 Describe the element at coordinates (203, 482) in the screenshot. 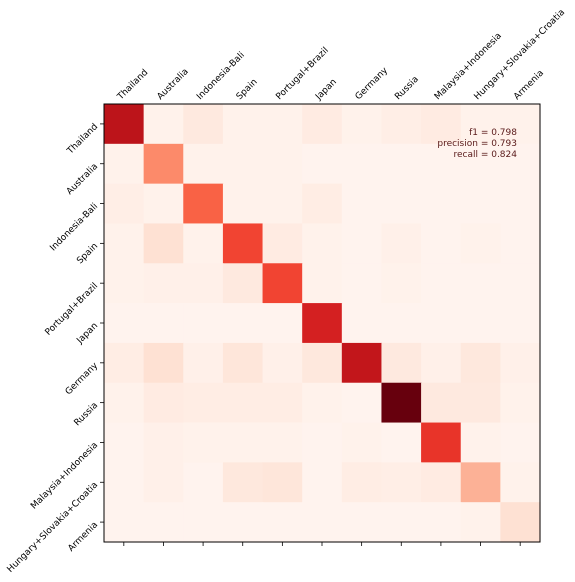

I see `heatmap-cell-Hungary+Slovakia+Croatia-Indonesia-Bali` at that location.